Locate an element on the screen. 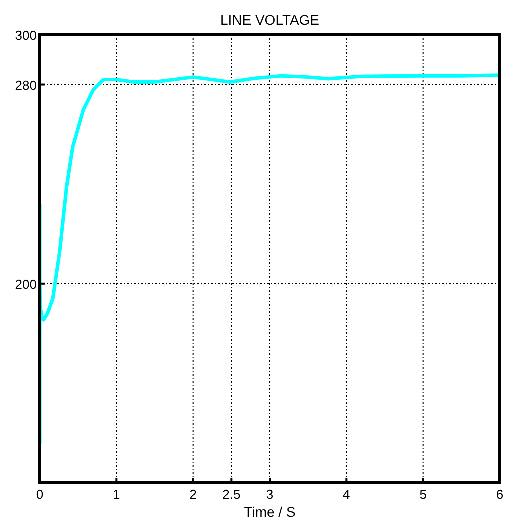 The width and height of the screenshot is (505, 525). chart-title: LINE VOLTAGE is located at coordinates (270, 20).